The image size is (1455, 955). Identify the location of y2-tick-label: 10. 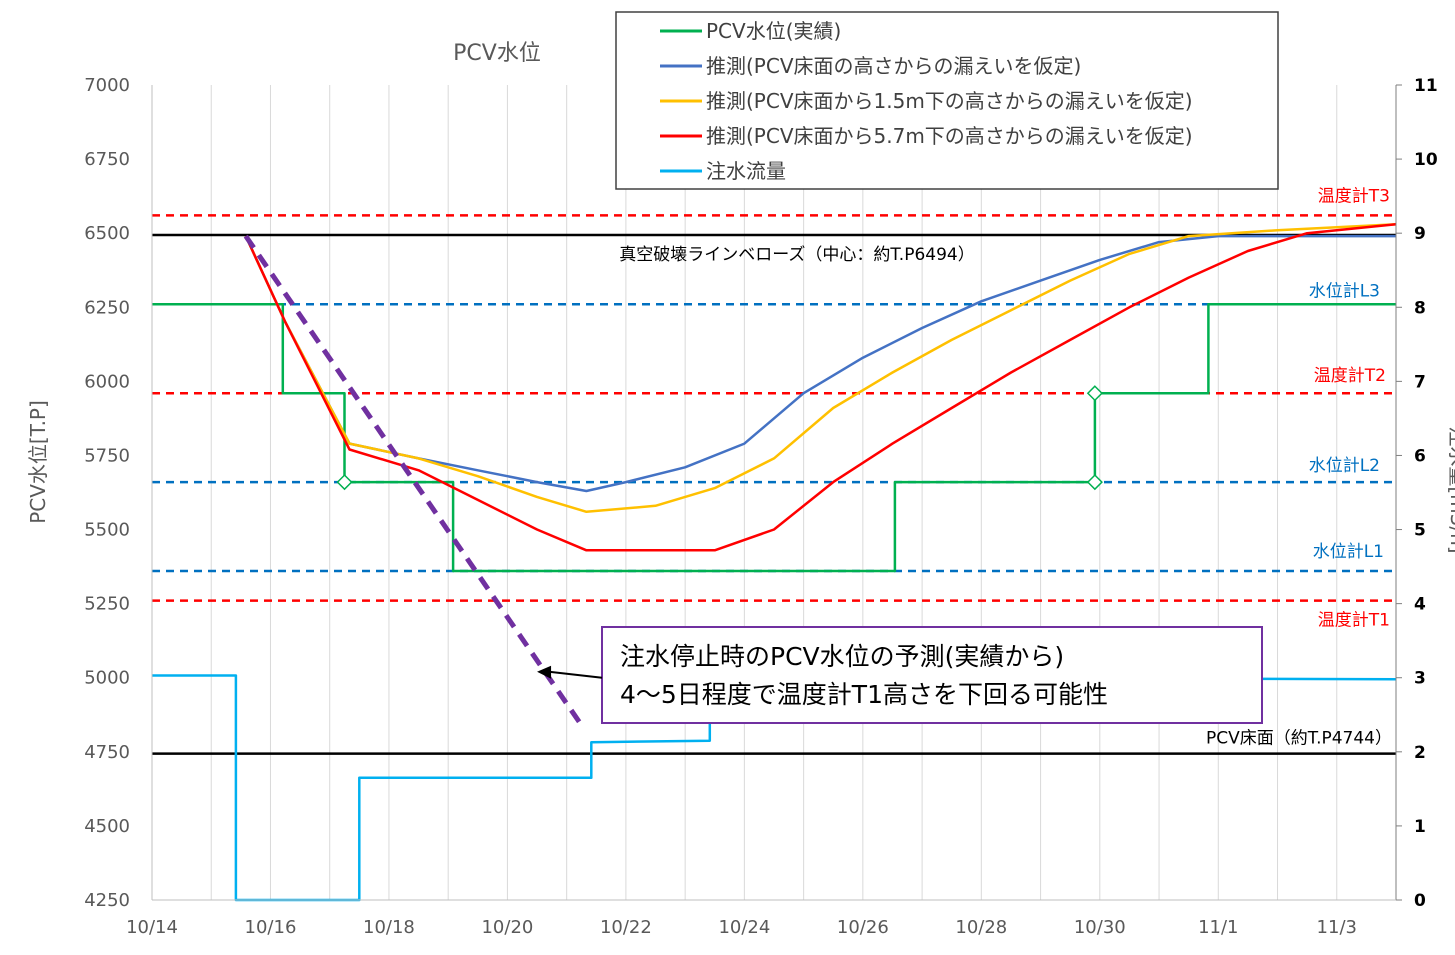
(1426, 160).